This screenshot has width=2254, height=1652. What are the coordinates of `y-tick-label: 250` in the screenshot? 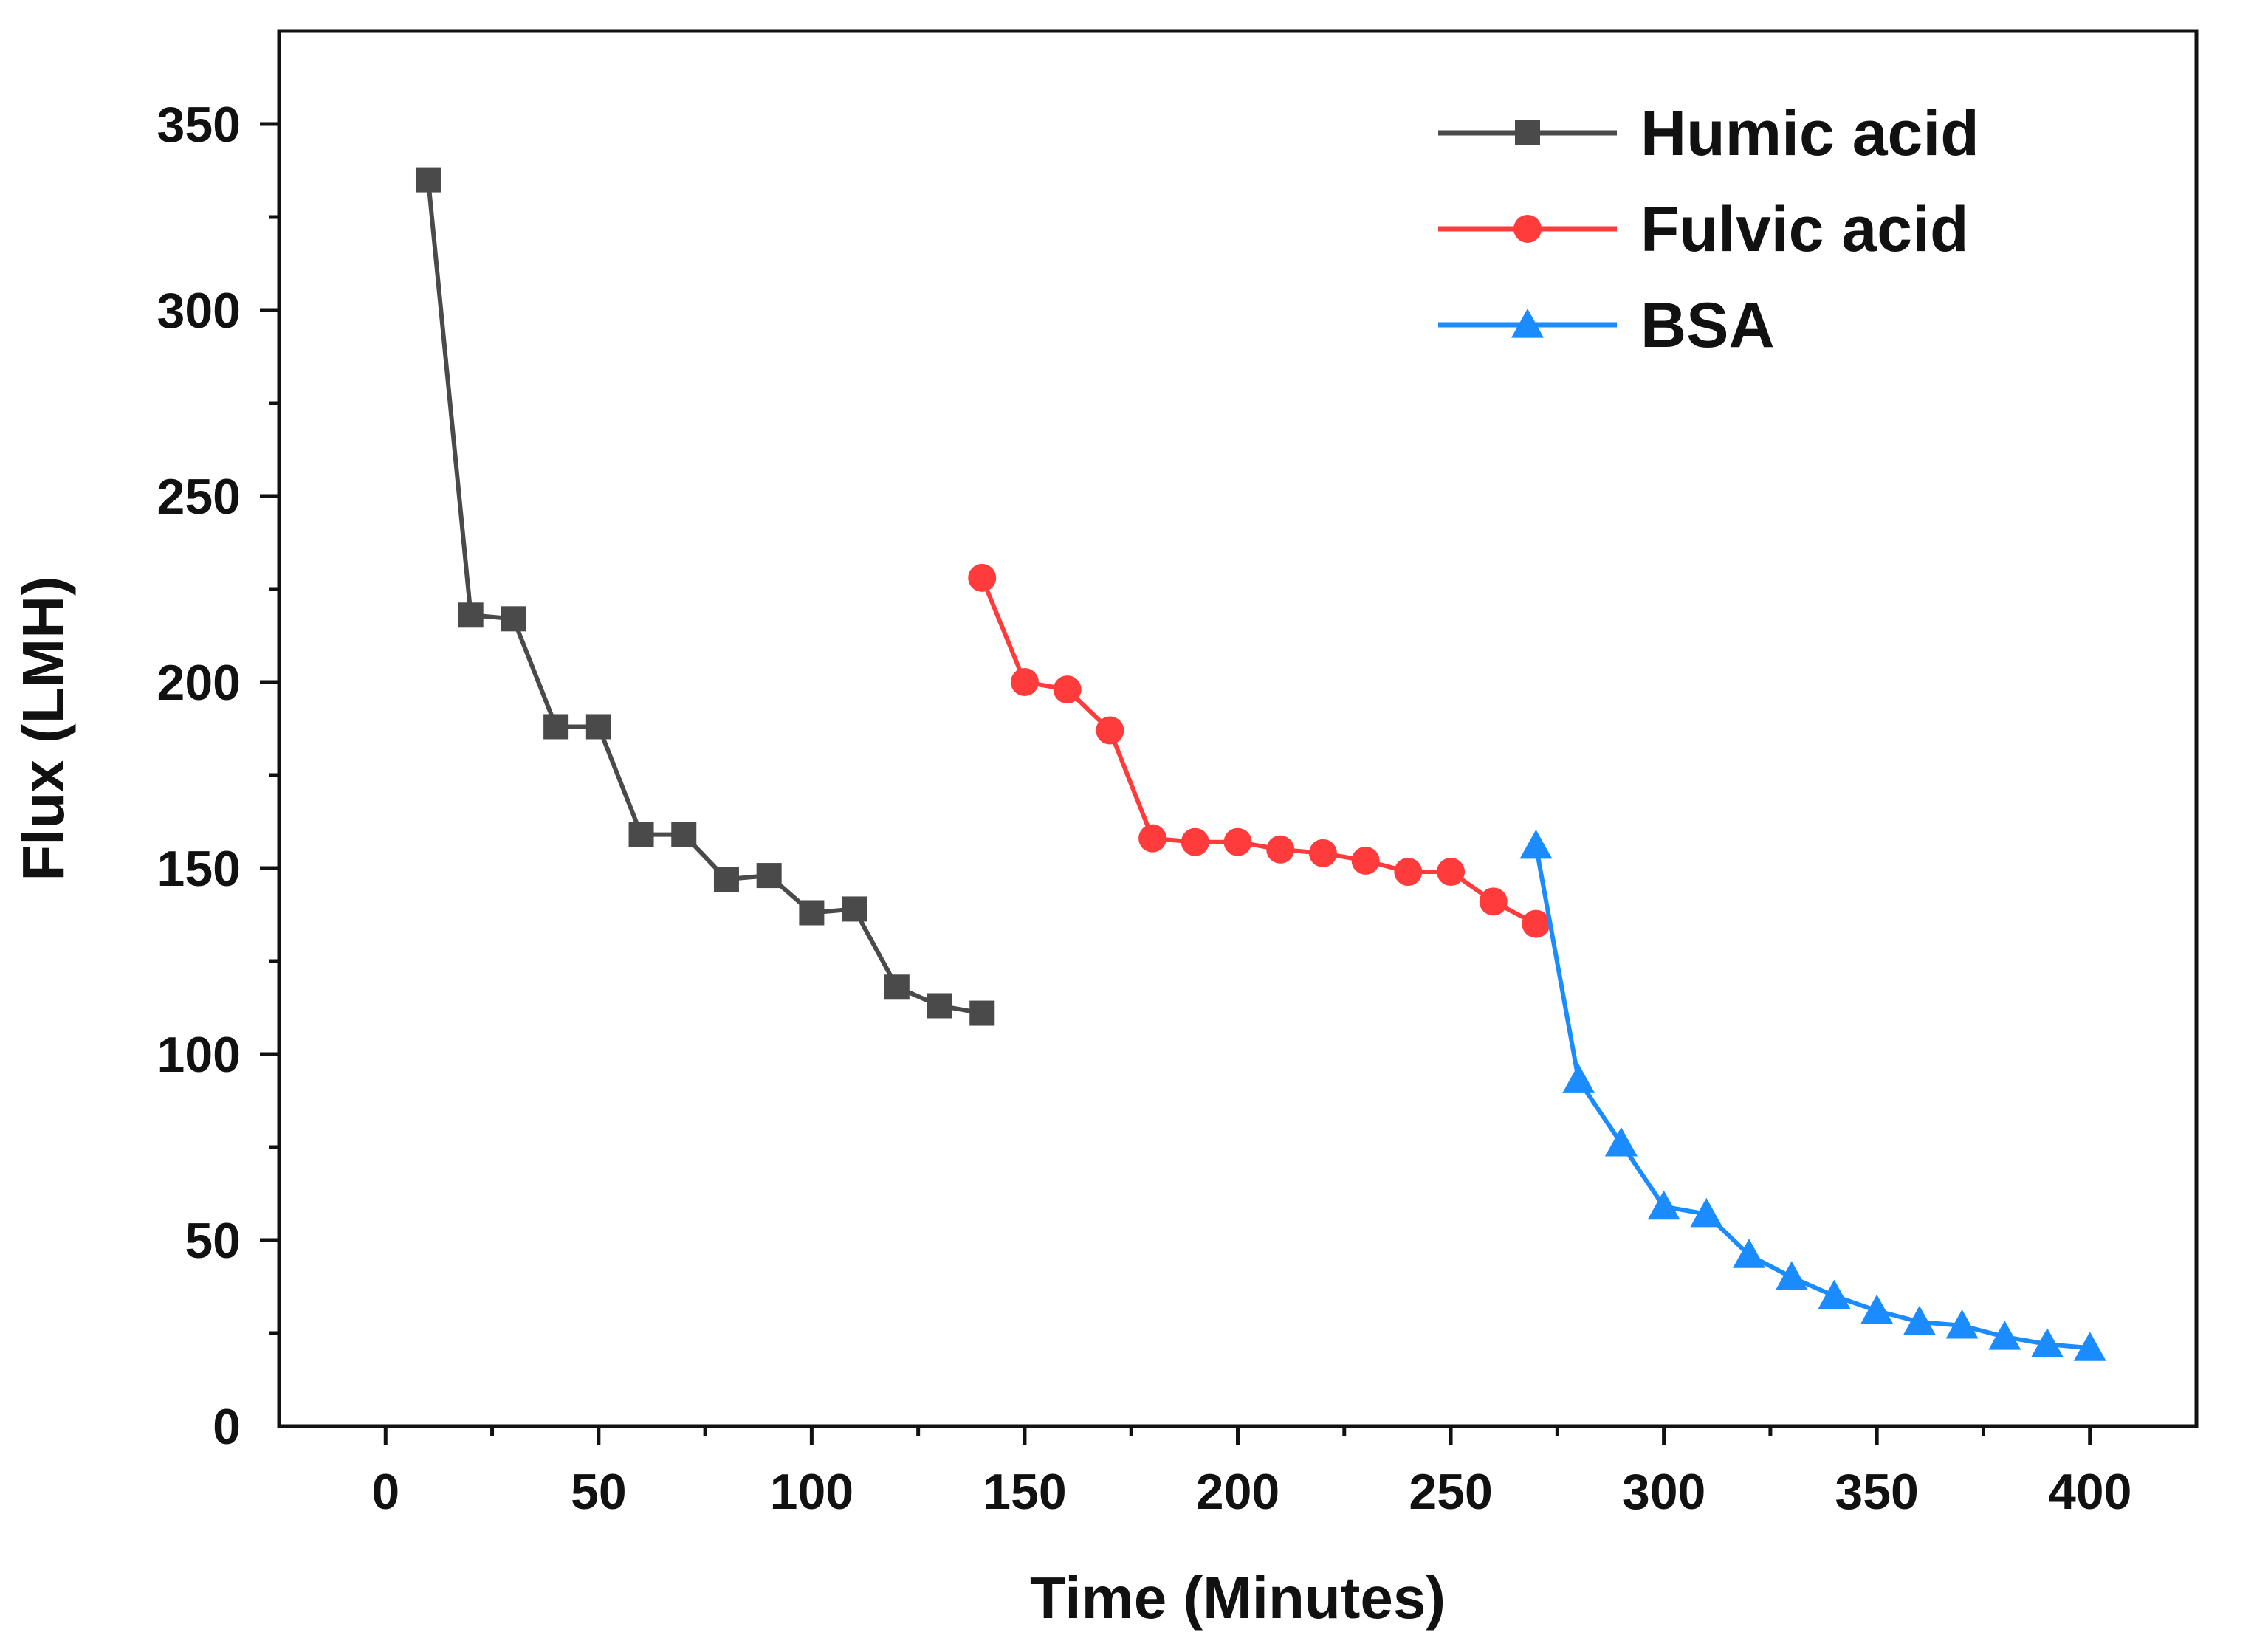 It's located at (199, 497).